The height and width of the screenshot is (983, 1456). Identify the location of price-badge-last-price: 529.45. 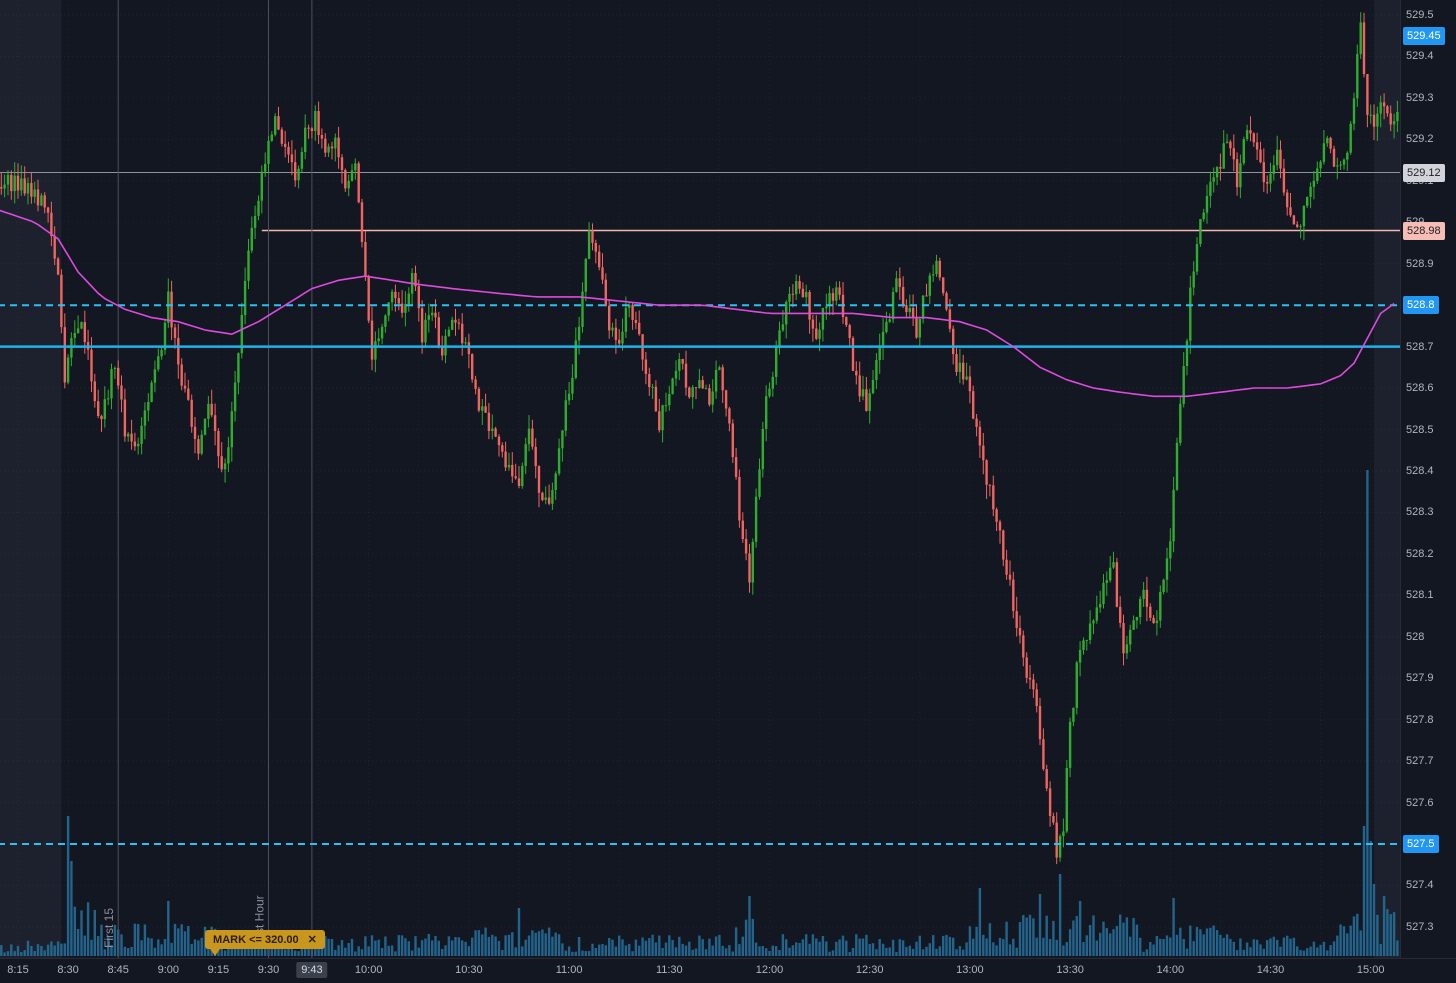
(1424, 35).